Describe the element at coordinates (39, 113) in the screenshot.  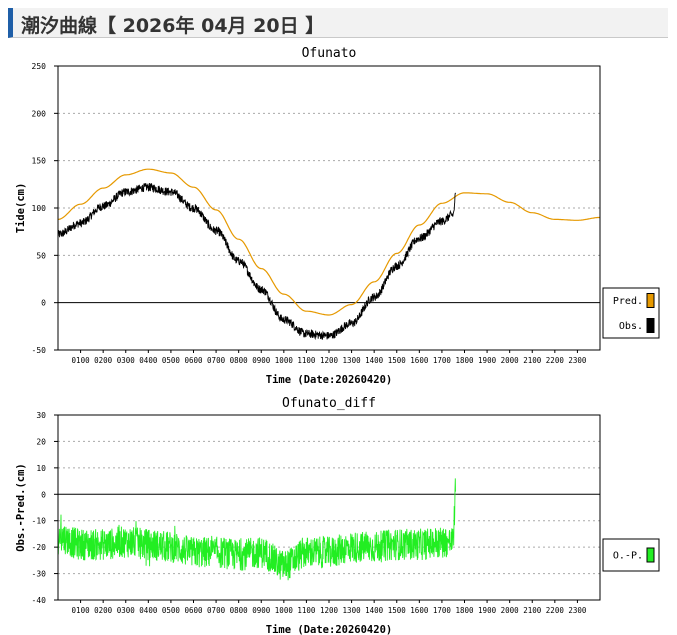
I see `y-tick-label: 200` at that location.